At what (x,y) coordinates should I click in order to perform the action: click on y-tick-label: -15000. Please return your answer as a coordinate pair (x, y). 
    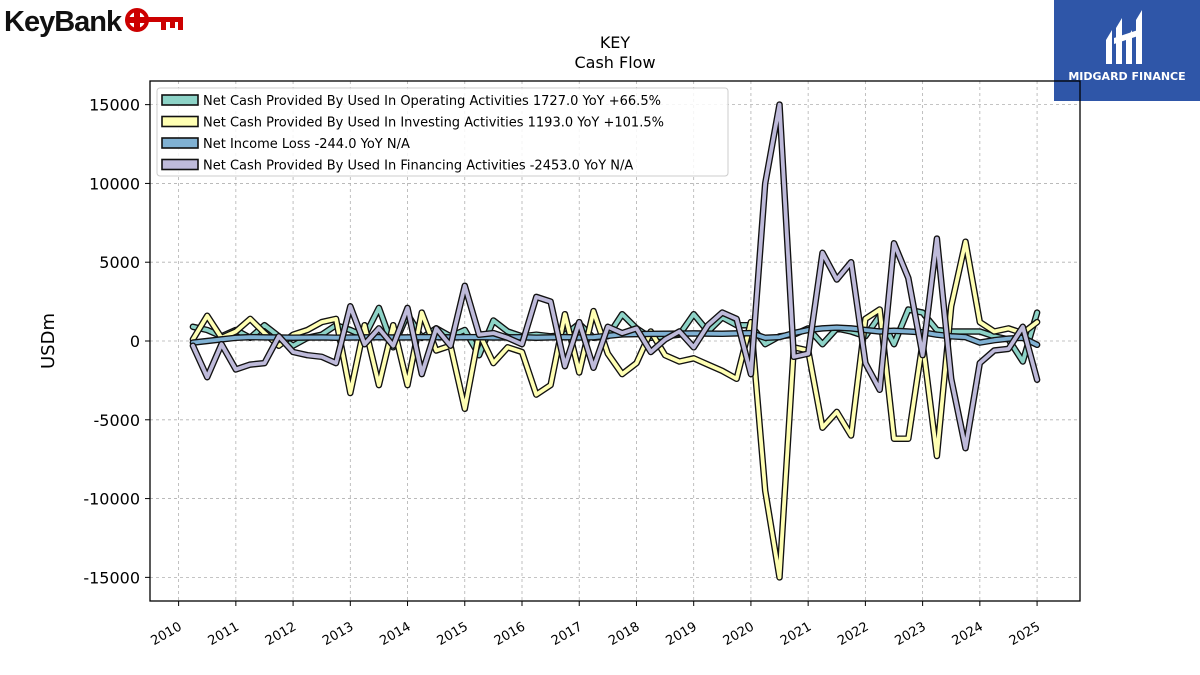
    Looking at the image, I should click on (111, 577).